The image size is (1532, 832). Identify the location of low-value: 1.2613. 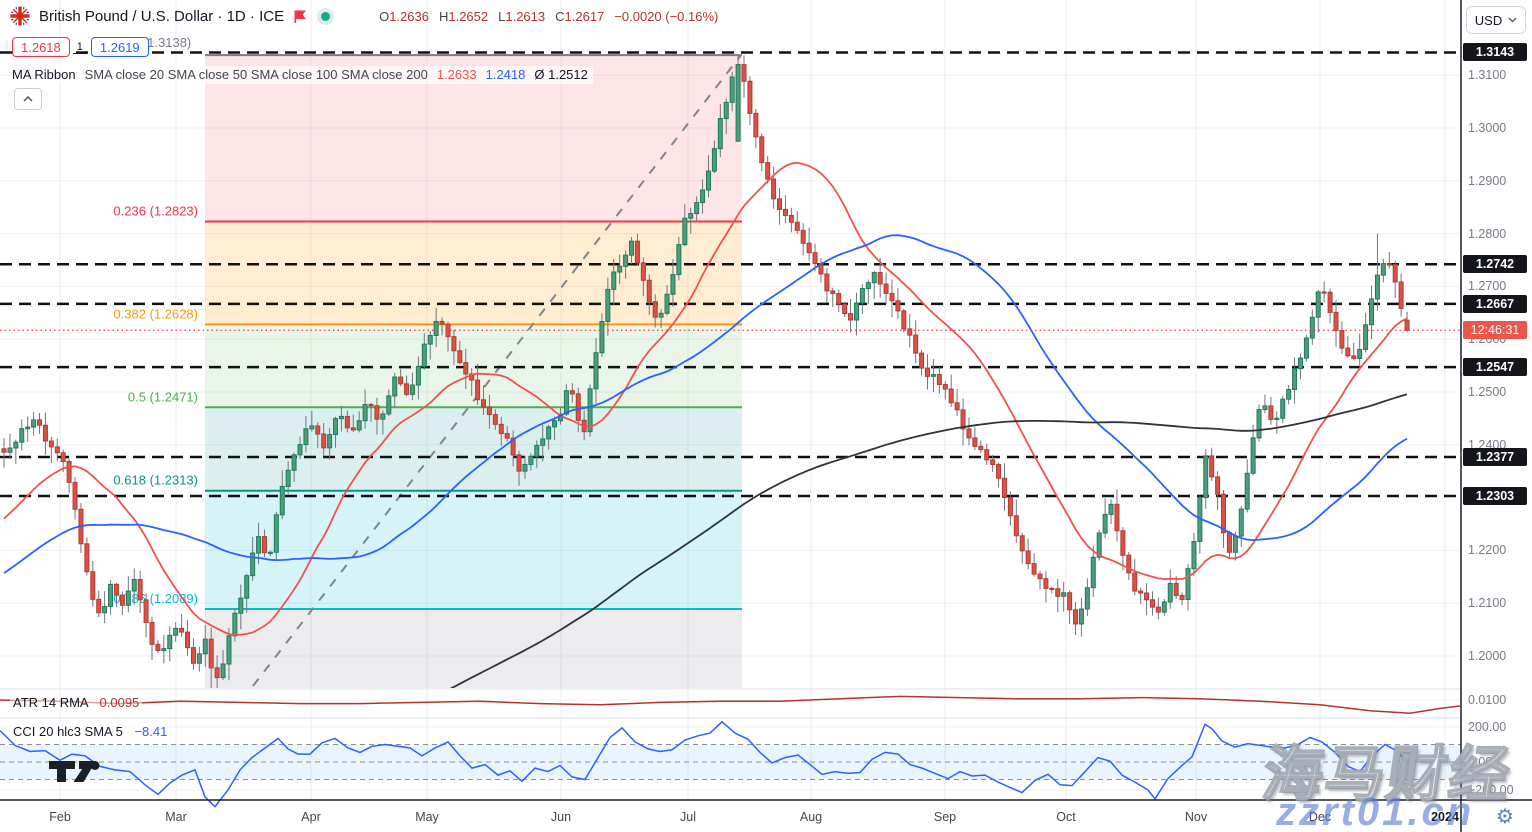
(525, 16).